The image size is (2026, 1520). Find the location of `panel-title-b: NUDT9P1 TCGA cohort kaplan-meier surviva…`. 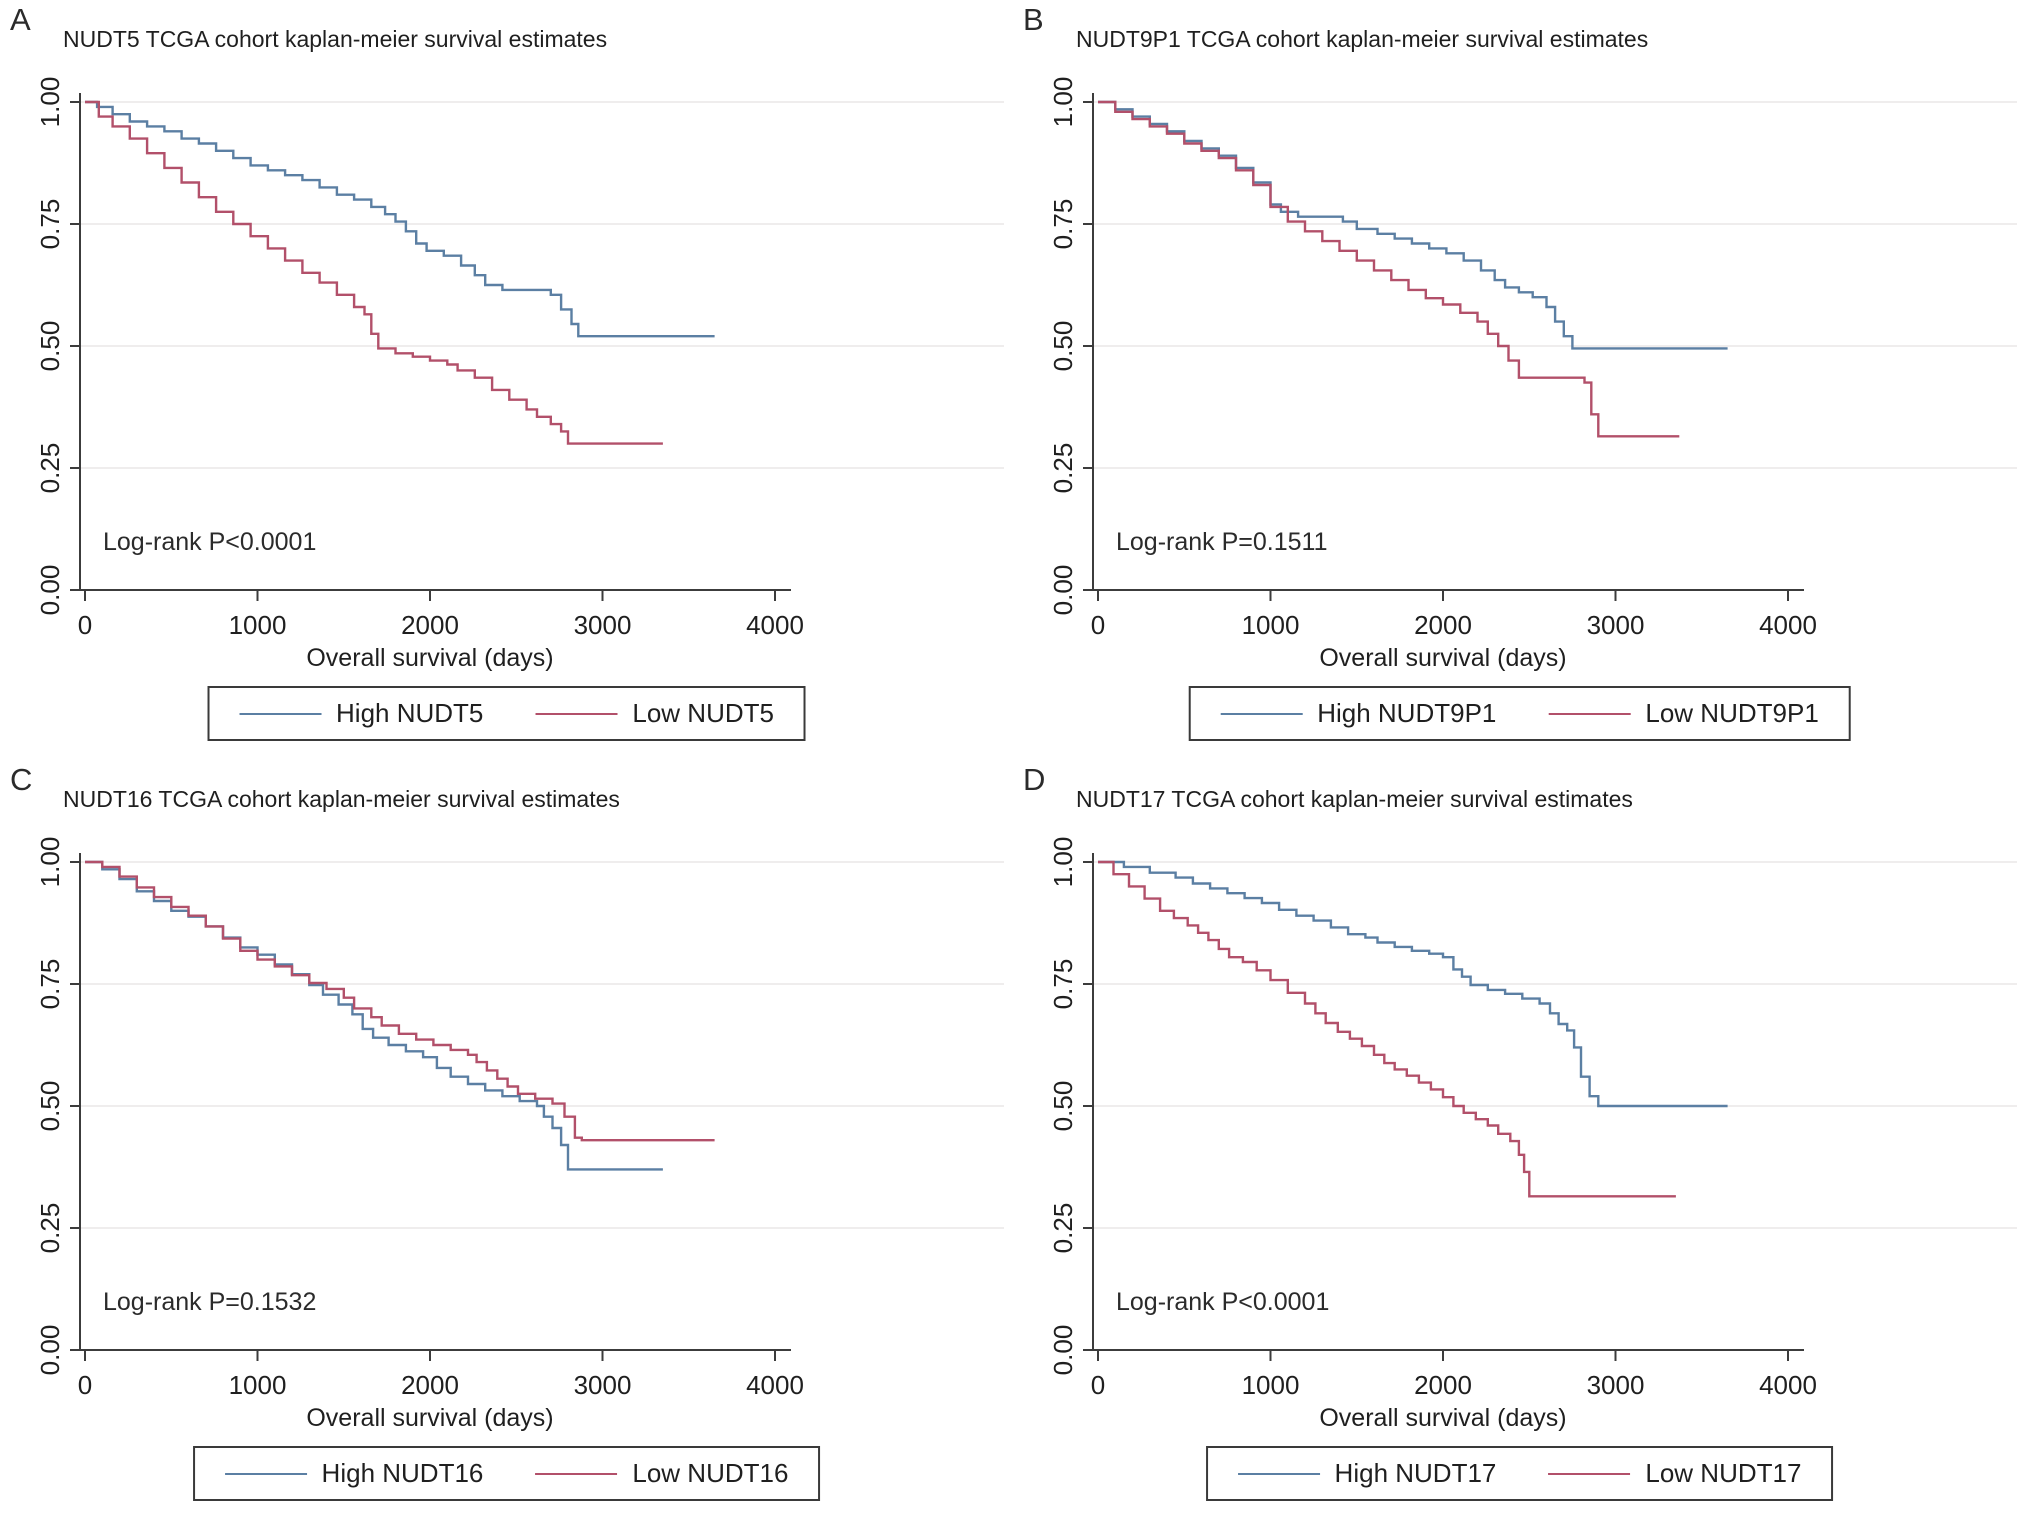

panel-title-b: NUDT9P1 TCGA cohort kaplan-meier surviva… is located at coordinates (1362, 39).